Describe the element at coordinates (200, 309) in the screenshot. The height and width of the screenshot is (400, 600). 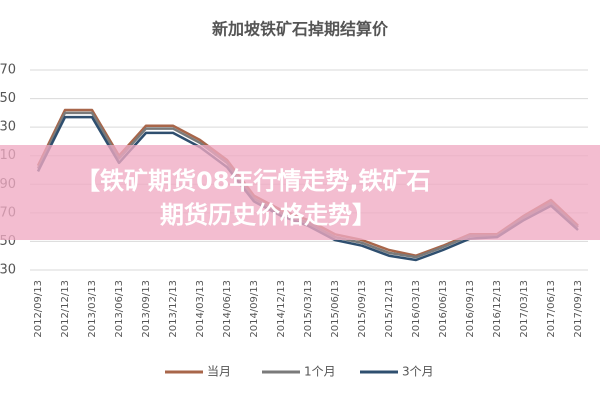
I see `x-tick-label: 2014/03/13` at that location.